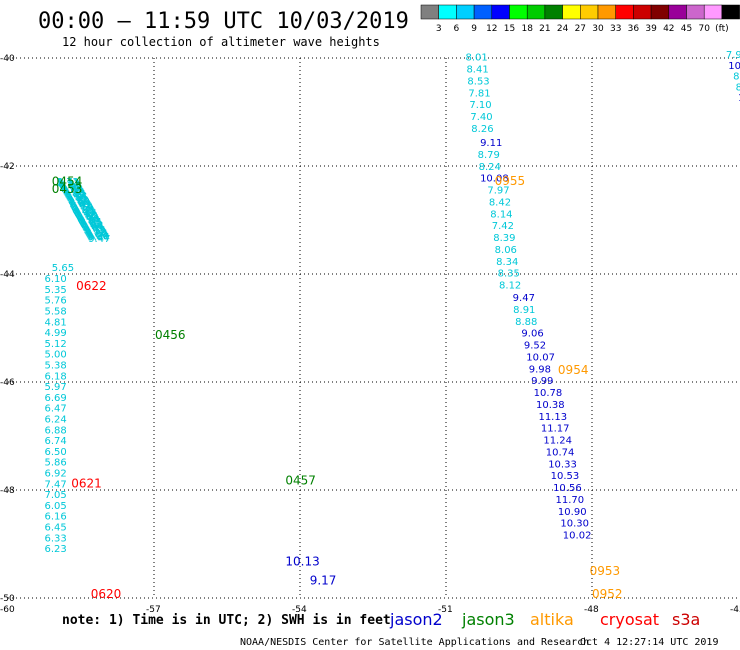 This screenshot has height=650, width=740. I want to click on x-tick-label: -60, so click(7, 610).